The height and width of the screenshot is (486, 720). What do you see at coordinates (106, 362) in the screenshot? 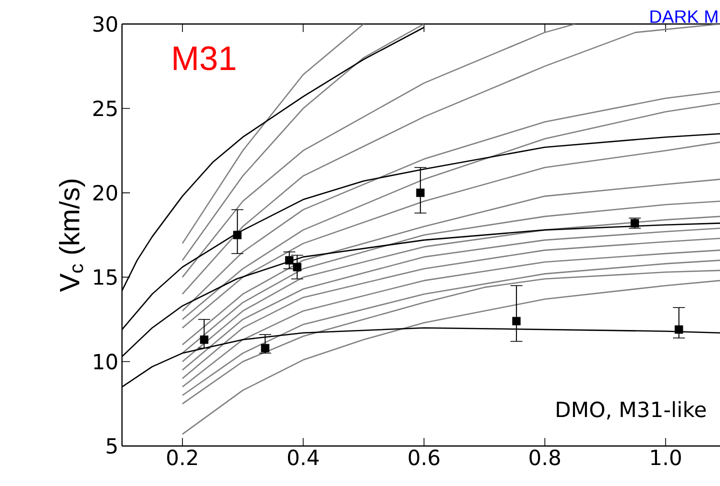
I see `y-tick-label: 10` at bounding box center [106, 362].